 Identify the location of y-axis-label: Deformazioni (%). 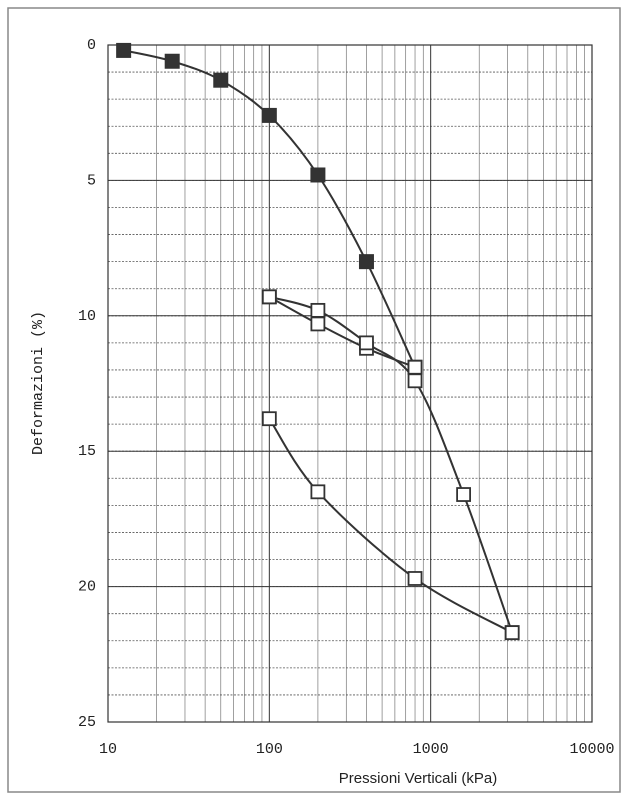
(38, 383).